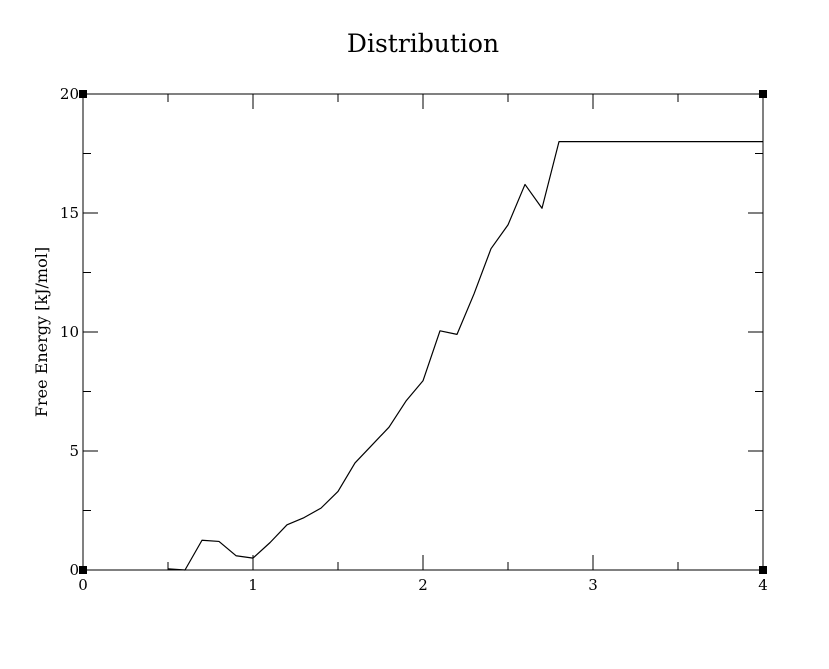 This screenshot has width=829, height=669. What do you see at coordinates (69, 332) in the screenshot?
I see `y-tick-label: 10` at bounding box center [69, 332].